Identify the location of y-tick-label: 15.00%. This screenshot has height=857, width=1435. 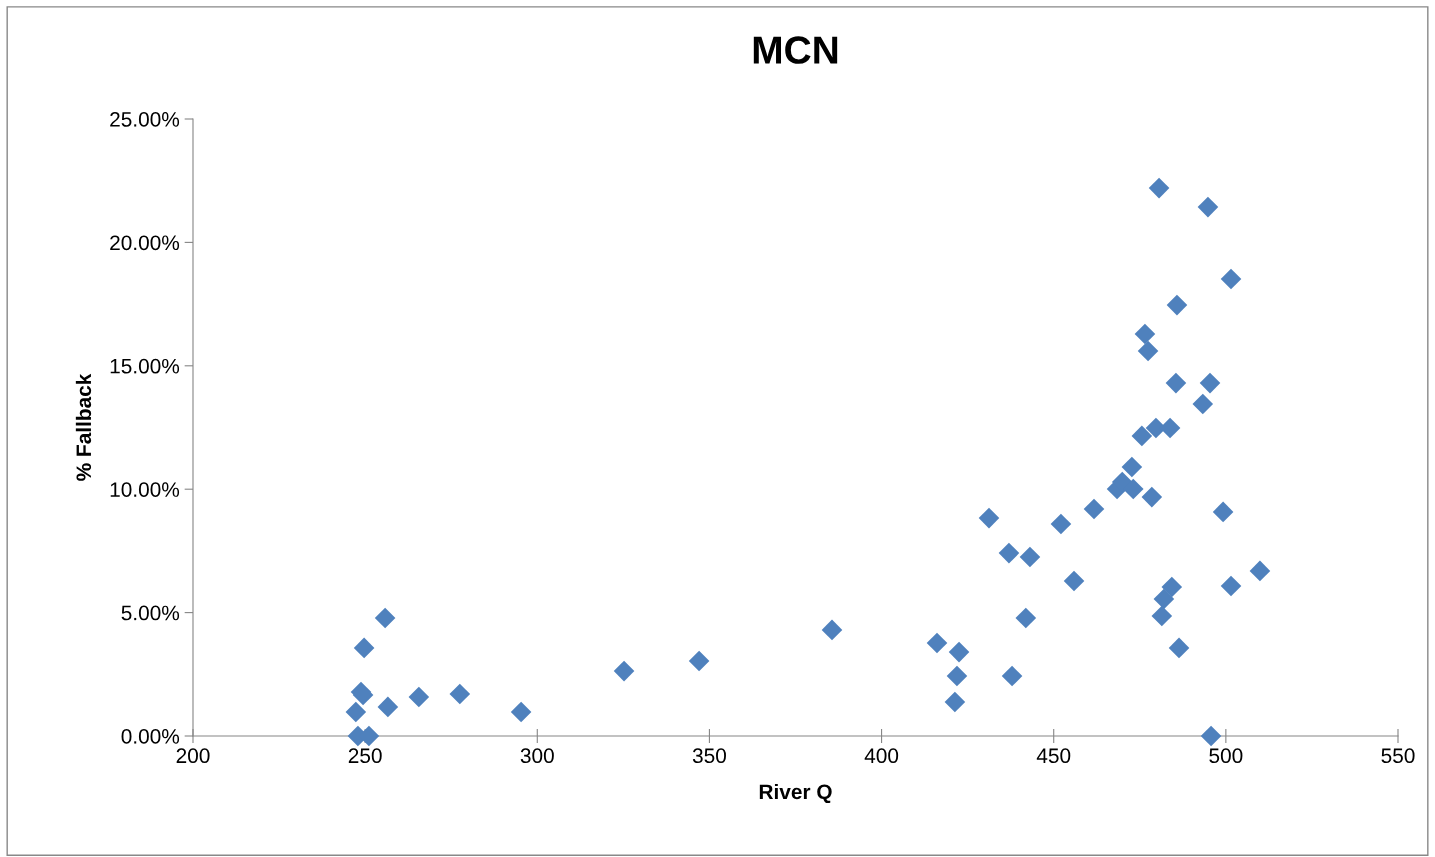
(145, 366).